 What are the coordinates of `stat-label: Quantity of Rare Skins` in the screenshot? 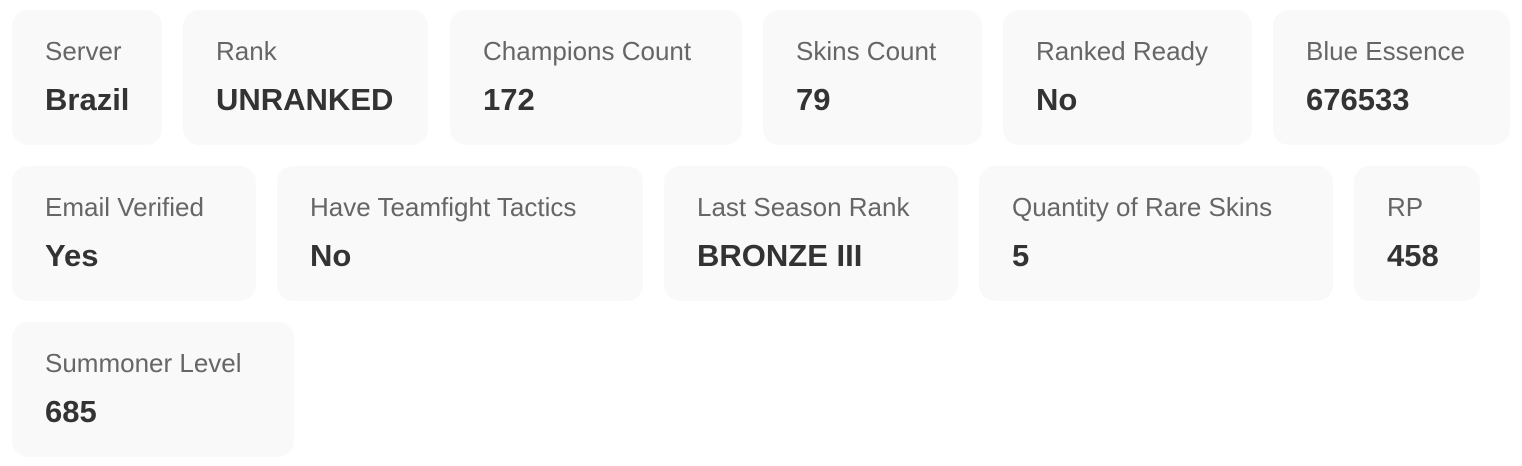 It's located at (1142, 207).